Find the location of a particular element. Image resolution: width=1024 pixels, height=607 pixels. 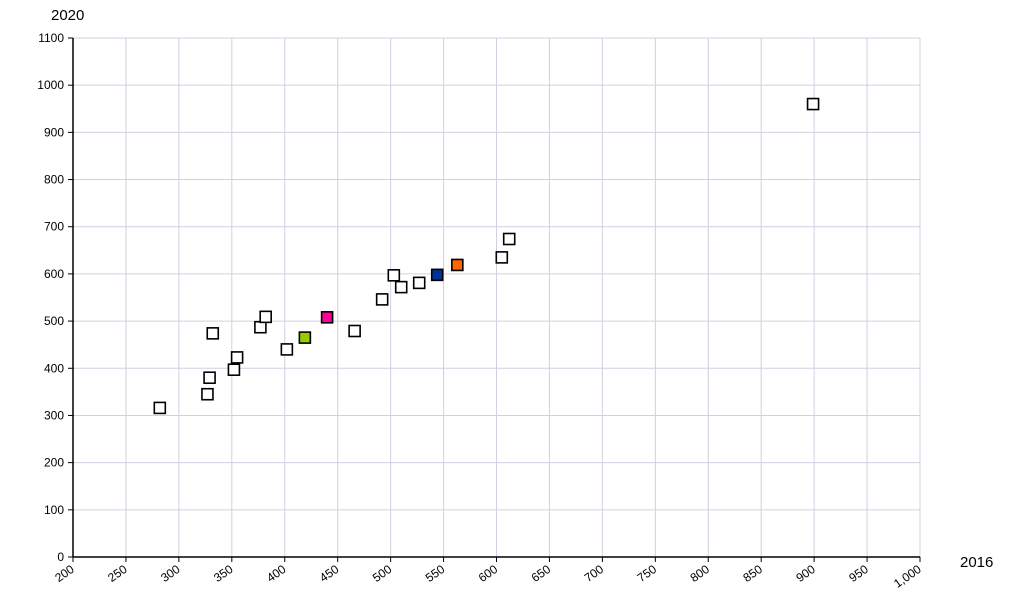

y-tick-label: 1000 is located at coordinates (50, 85).